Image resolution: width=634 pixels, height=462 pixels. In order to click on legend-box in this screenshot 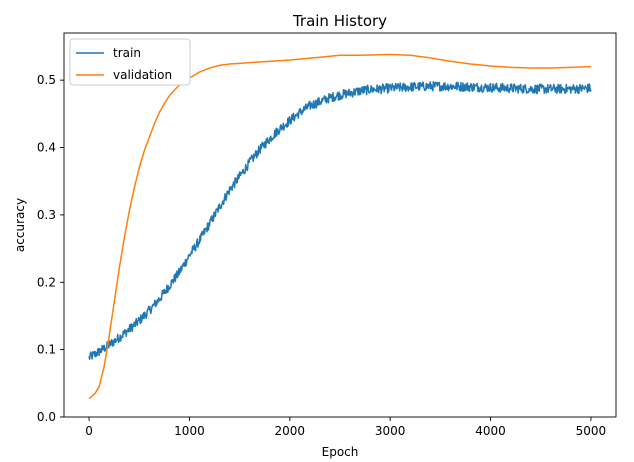, I will do `click(130, 62)`.